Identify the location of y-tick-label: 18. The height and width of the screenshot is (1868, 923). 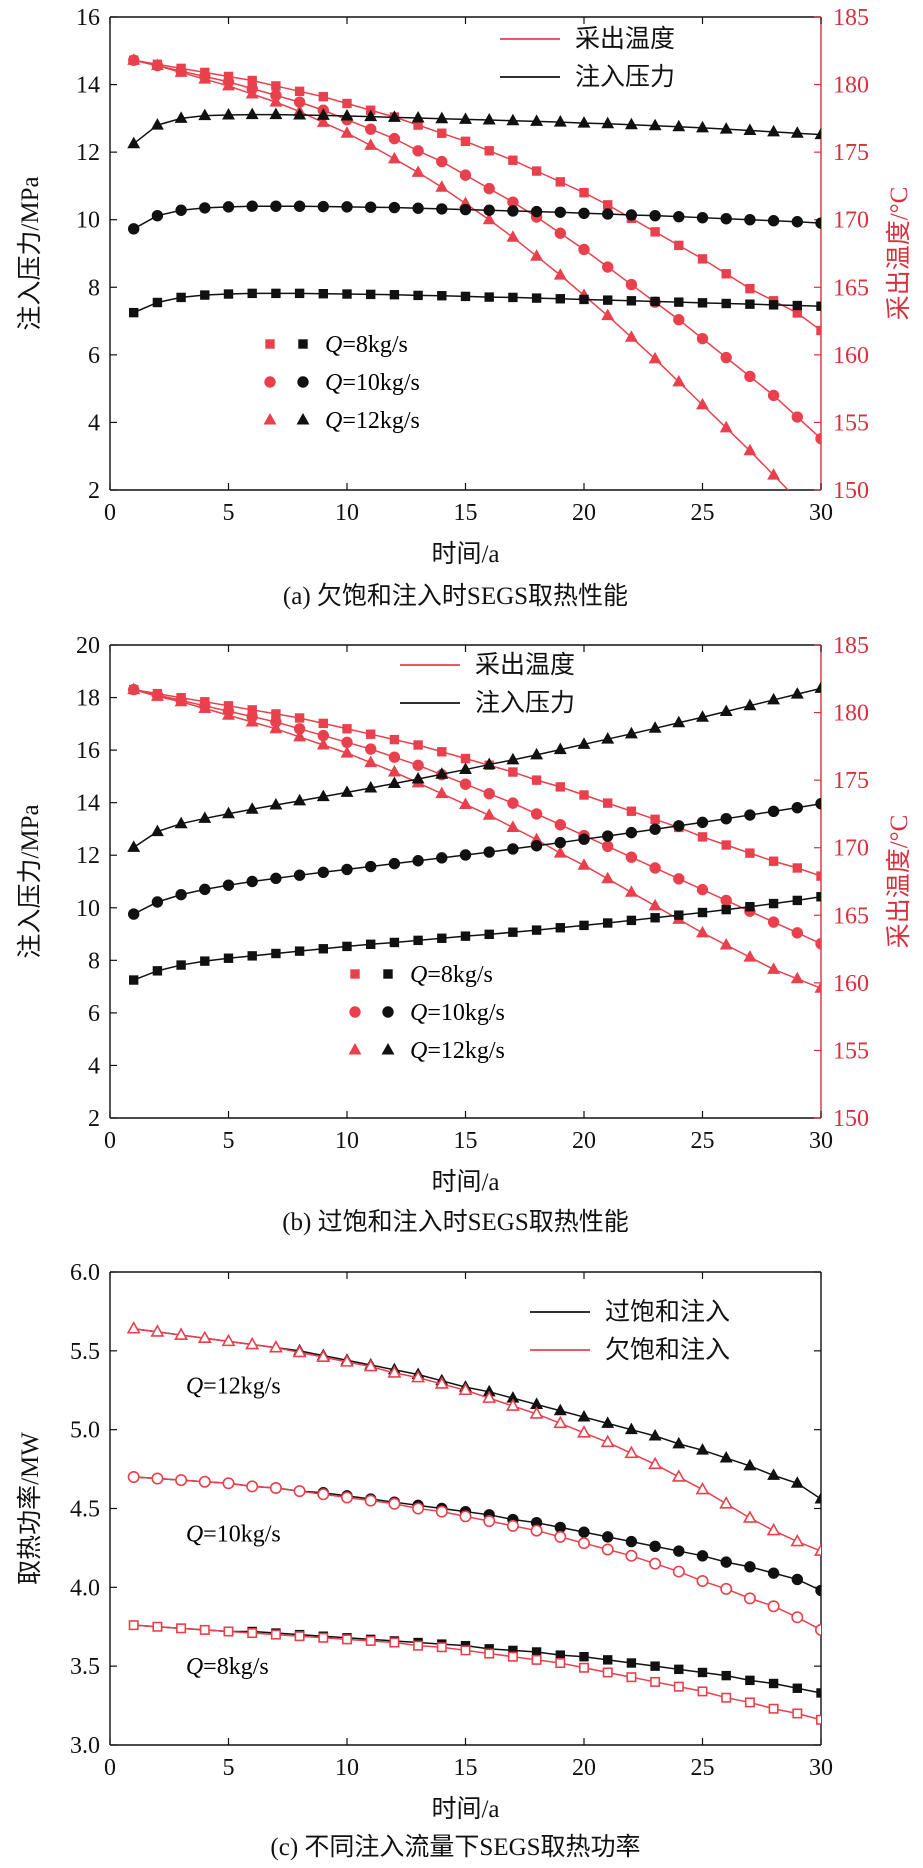
(88, 699).